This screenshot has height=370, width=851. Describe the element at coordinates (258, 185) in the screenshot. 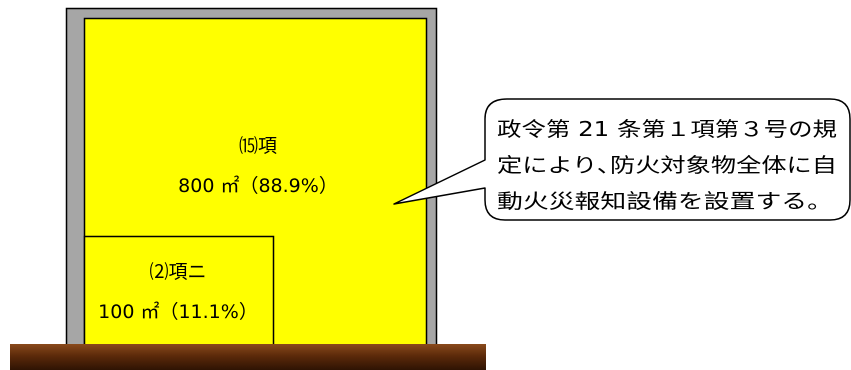

I see `main-area-size: 800 ㎡（88.9%）` at that location.